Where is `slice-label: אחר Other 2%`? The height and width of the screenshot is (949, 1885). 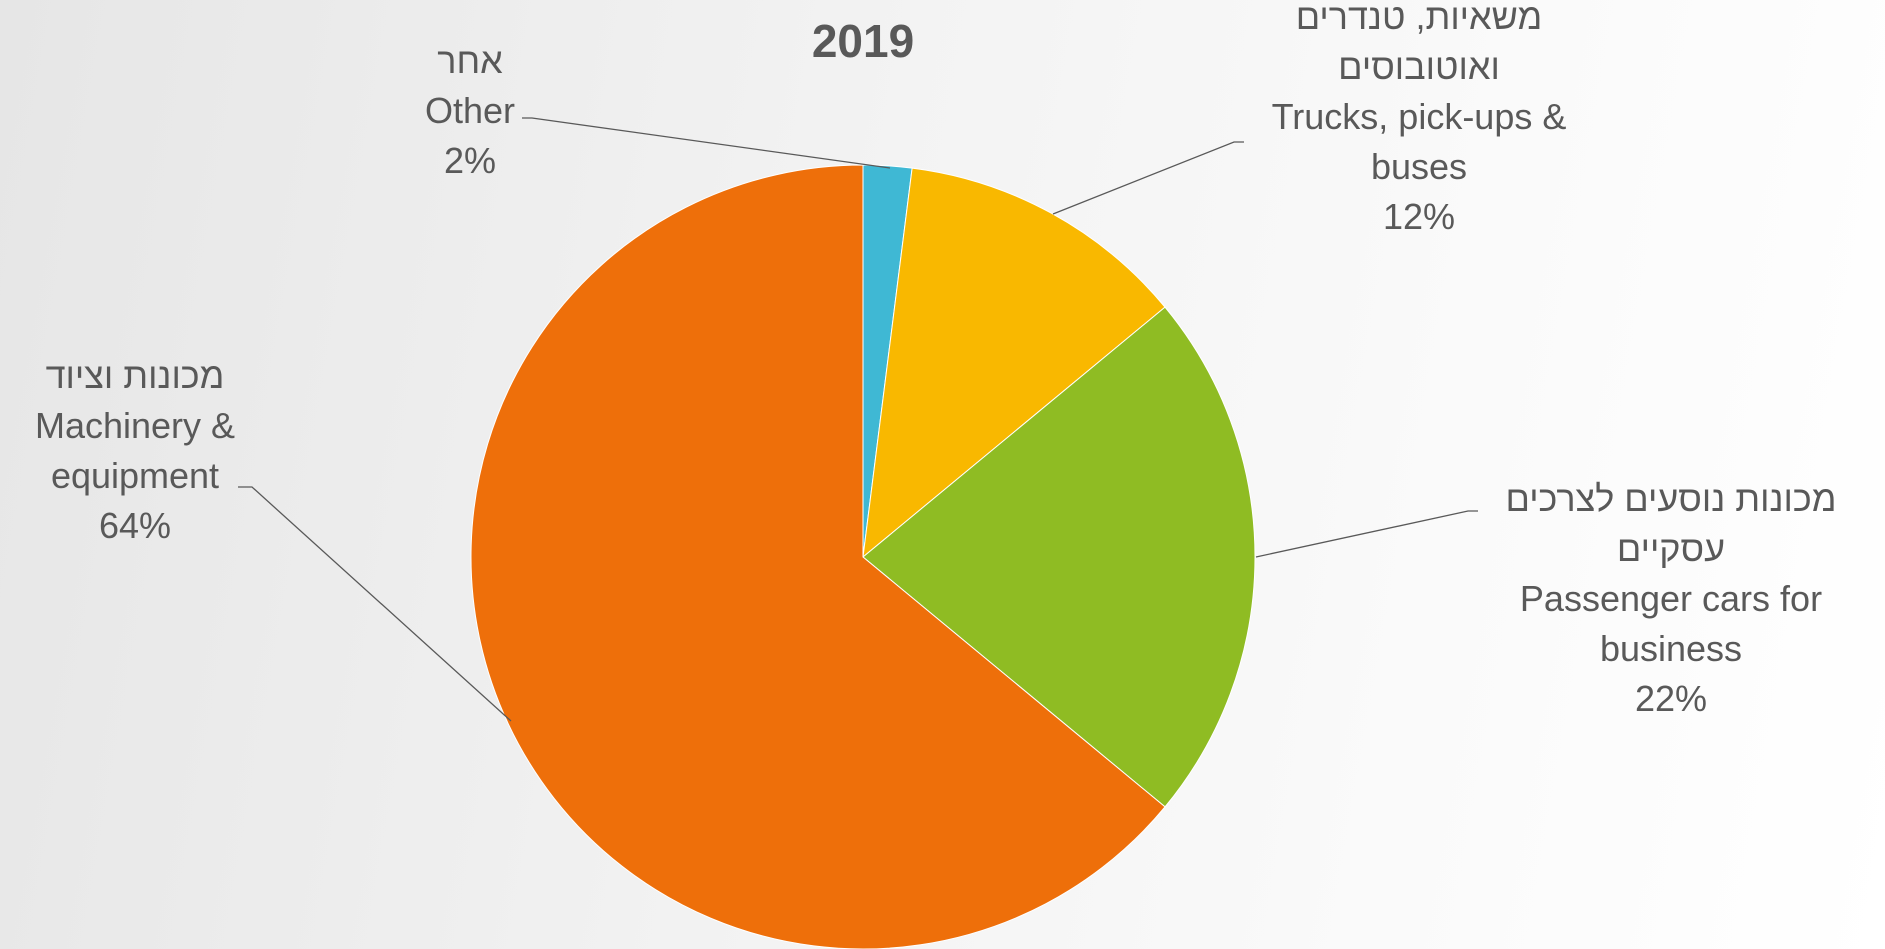 slice-label: אחר Other 2% is located at coordinates (470, 111).